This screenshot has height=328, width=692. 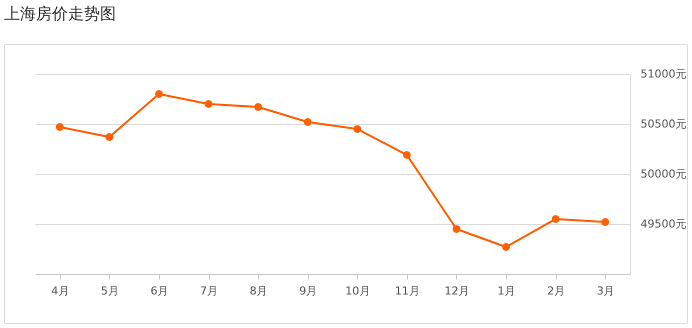 I want to click on x-tick-label: 4月, so click(x=60, y=291).